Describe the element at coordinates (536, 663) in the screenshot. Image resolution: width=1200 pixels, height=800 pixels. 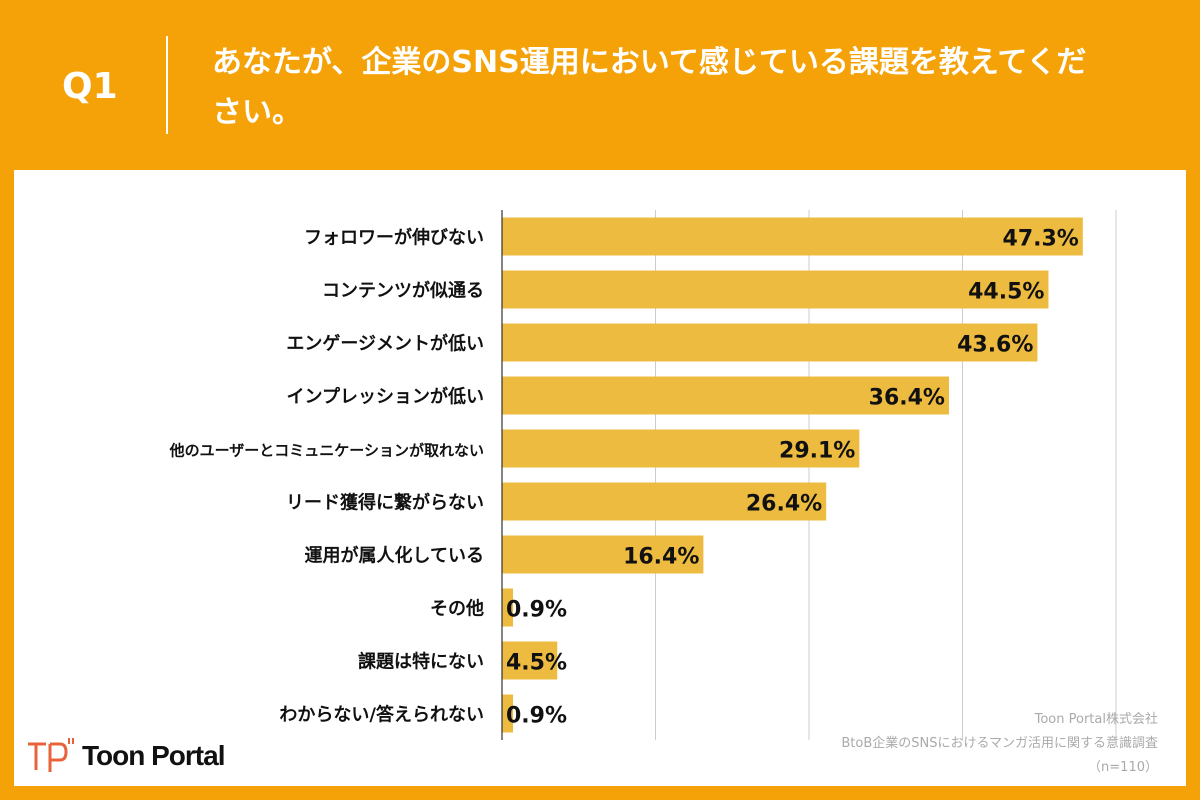
I see `value-label: 4.5%` at that location.